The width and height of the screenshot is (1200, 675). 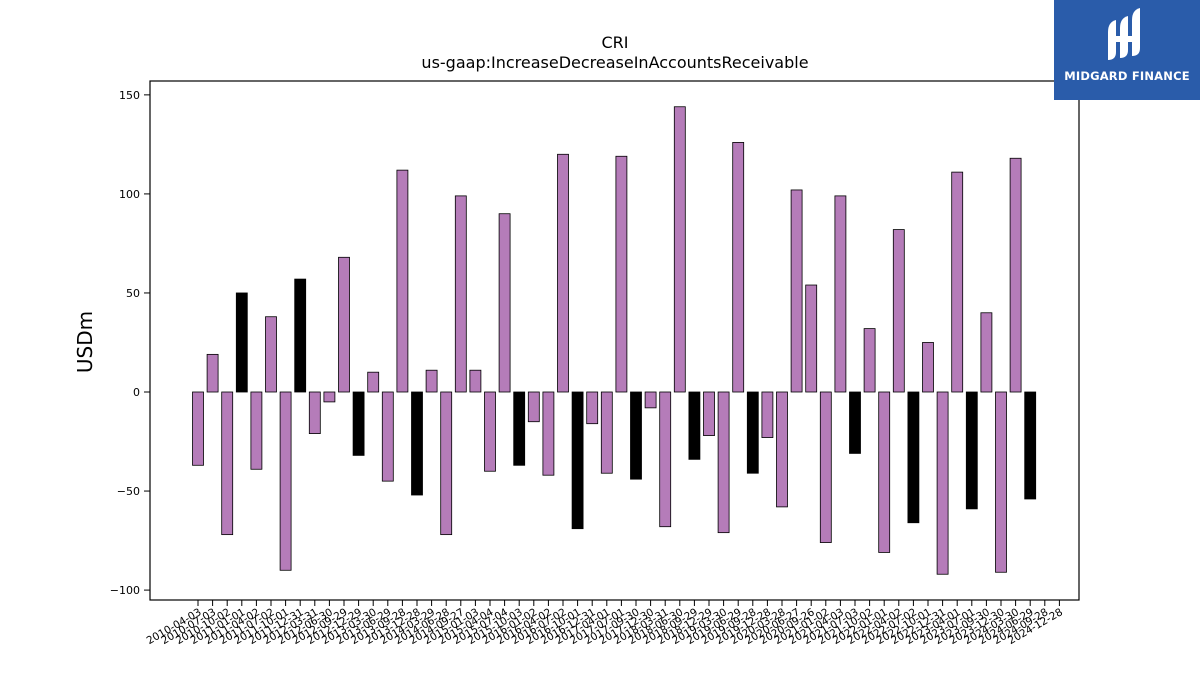 I want to click on y-tick-label: 150, so click(x=129, y=95).